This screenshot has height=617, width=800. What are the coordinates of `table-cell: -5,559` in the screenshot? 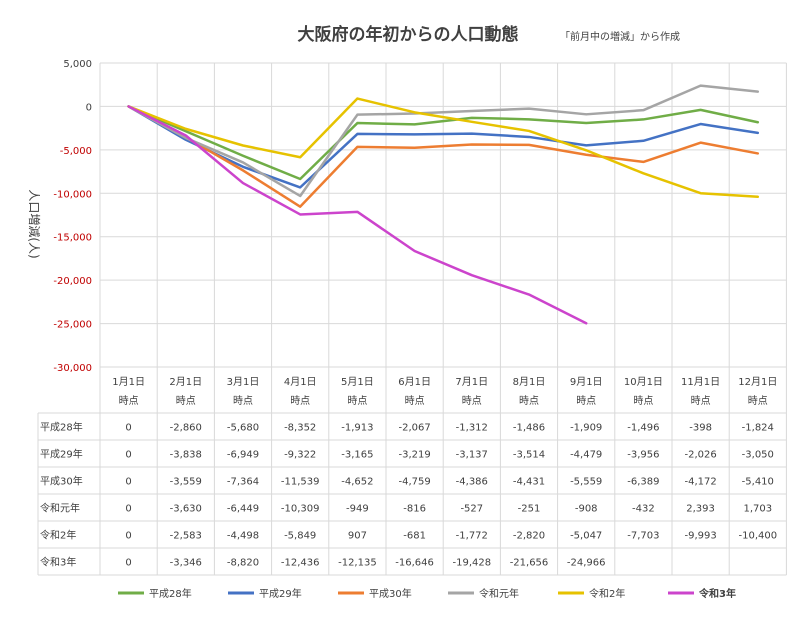 It's located at (586, 482).